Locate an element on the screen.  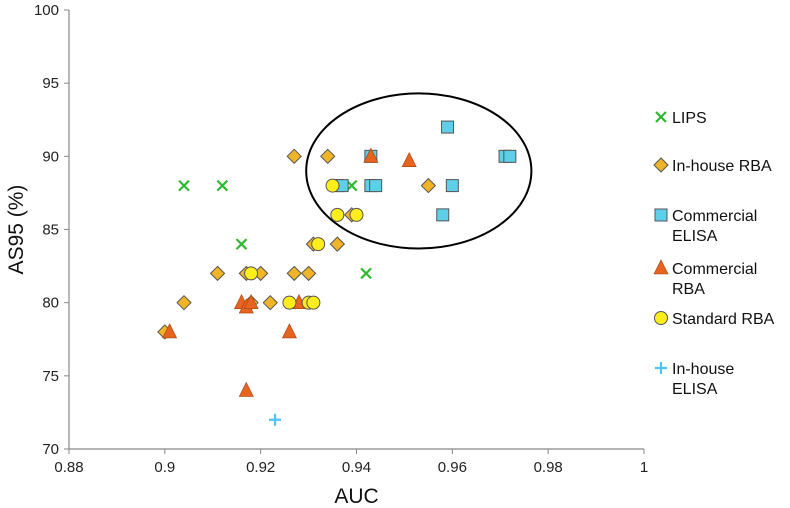
x-tick-label: 0.98 is located at coordinates (548, 467).